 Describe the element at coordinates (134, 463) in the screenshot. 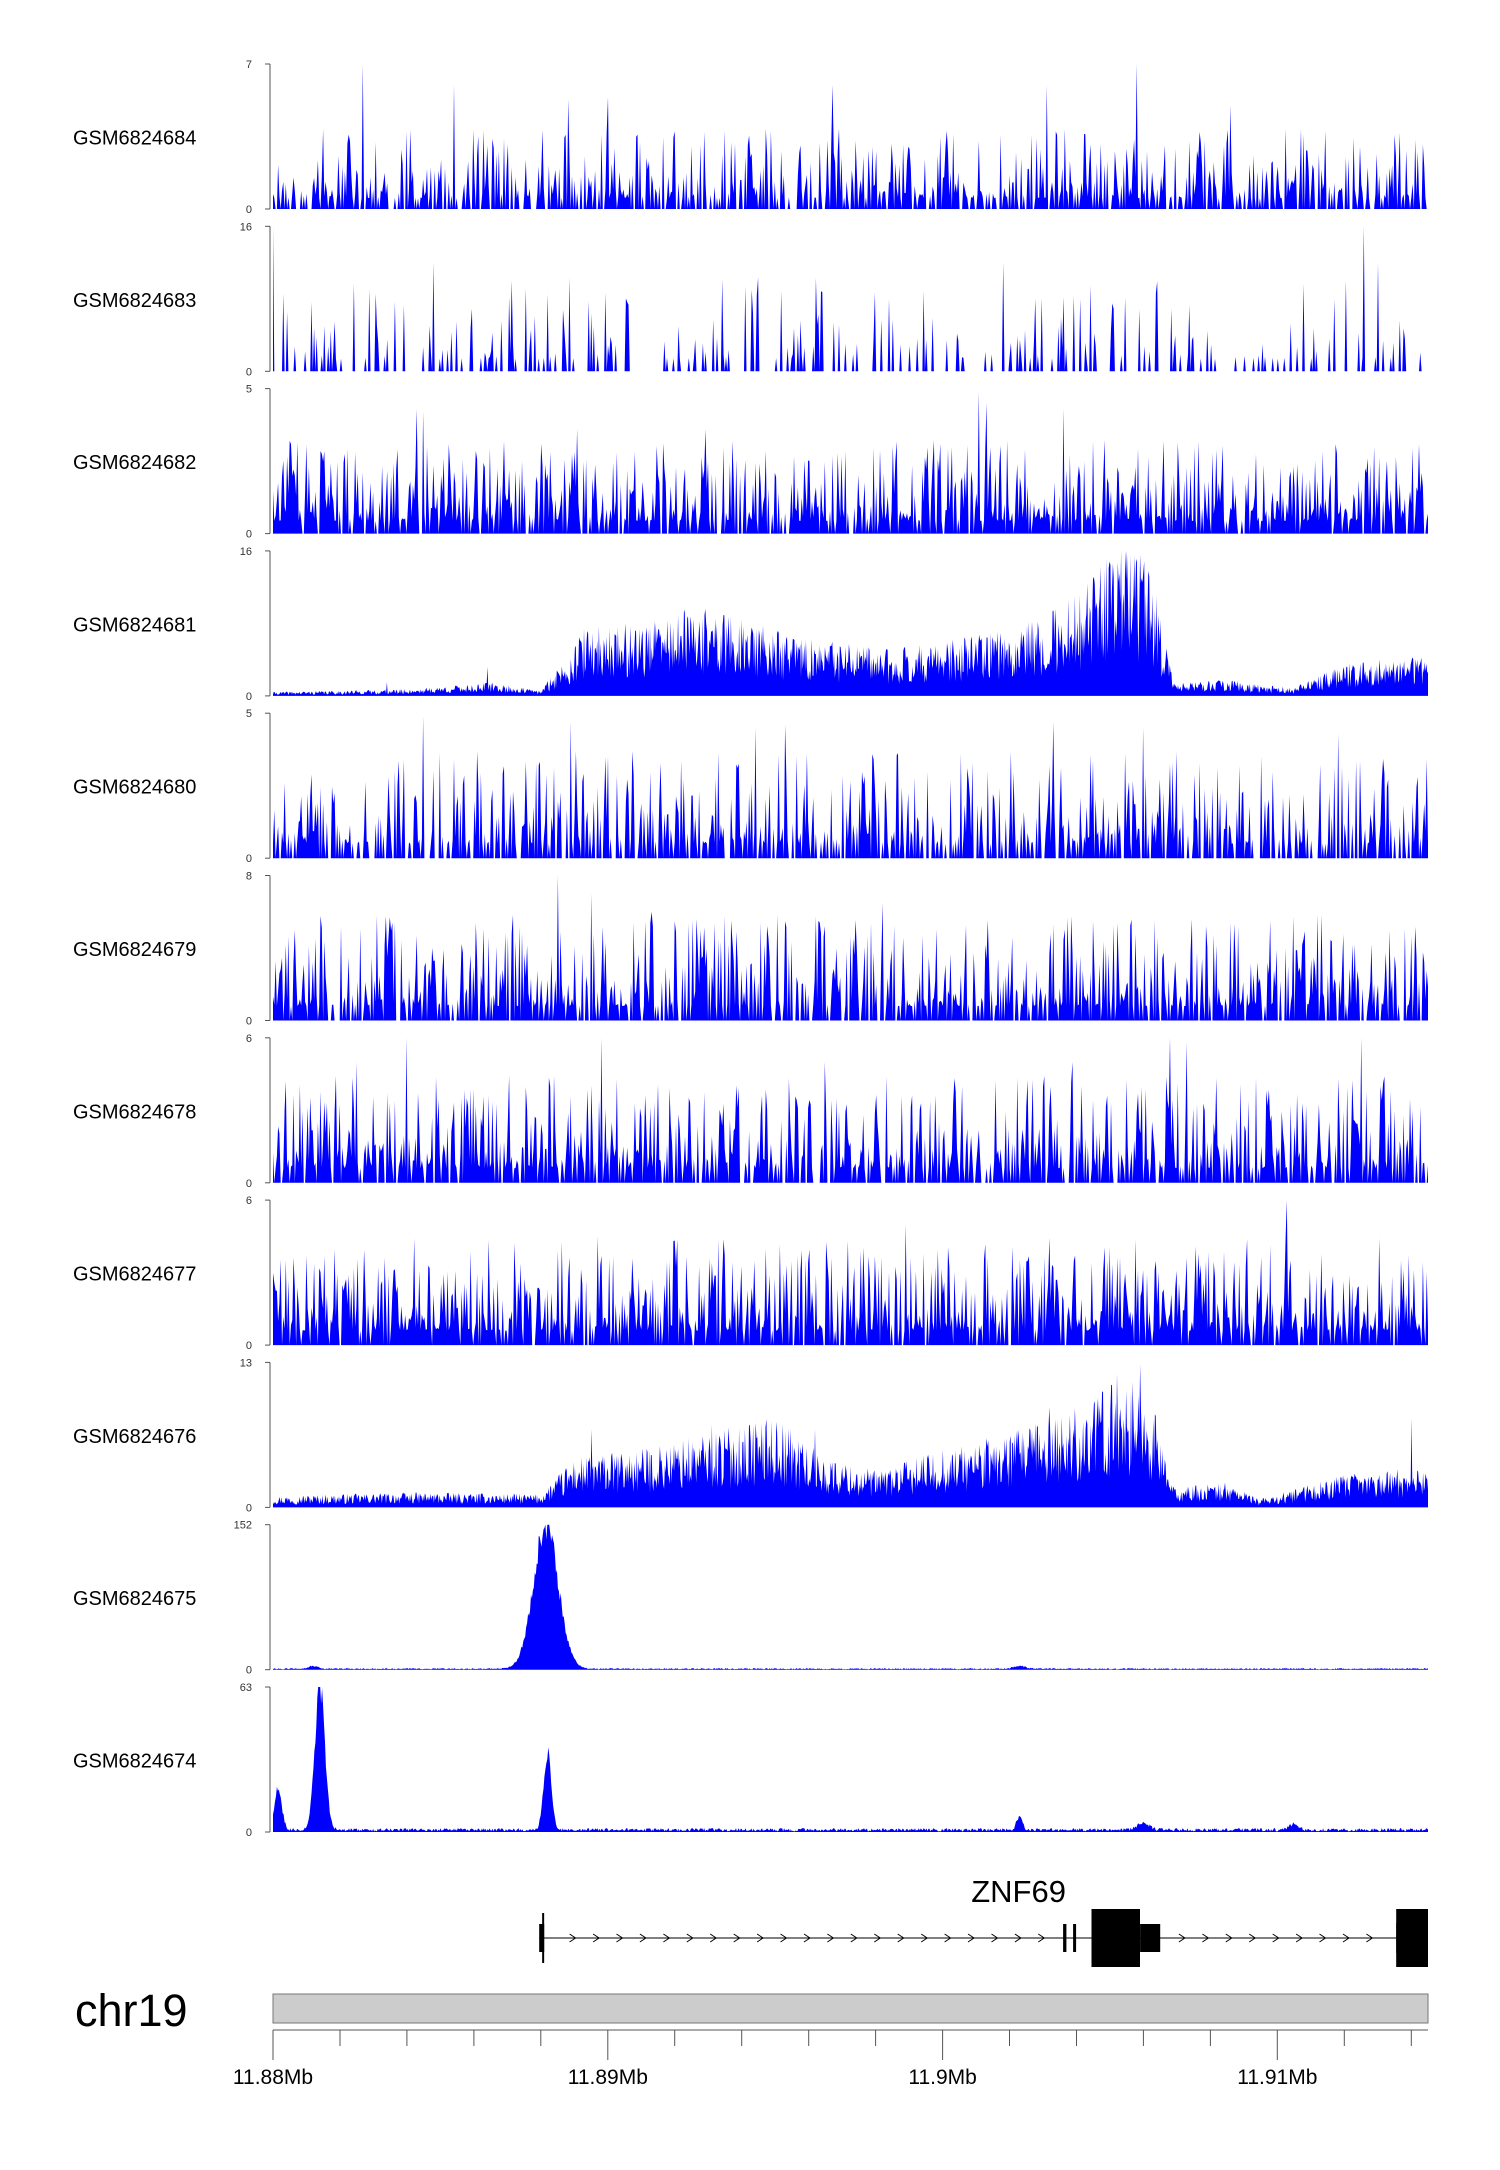

I see `track-label: GSM6824682` at that location.